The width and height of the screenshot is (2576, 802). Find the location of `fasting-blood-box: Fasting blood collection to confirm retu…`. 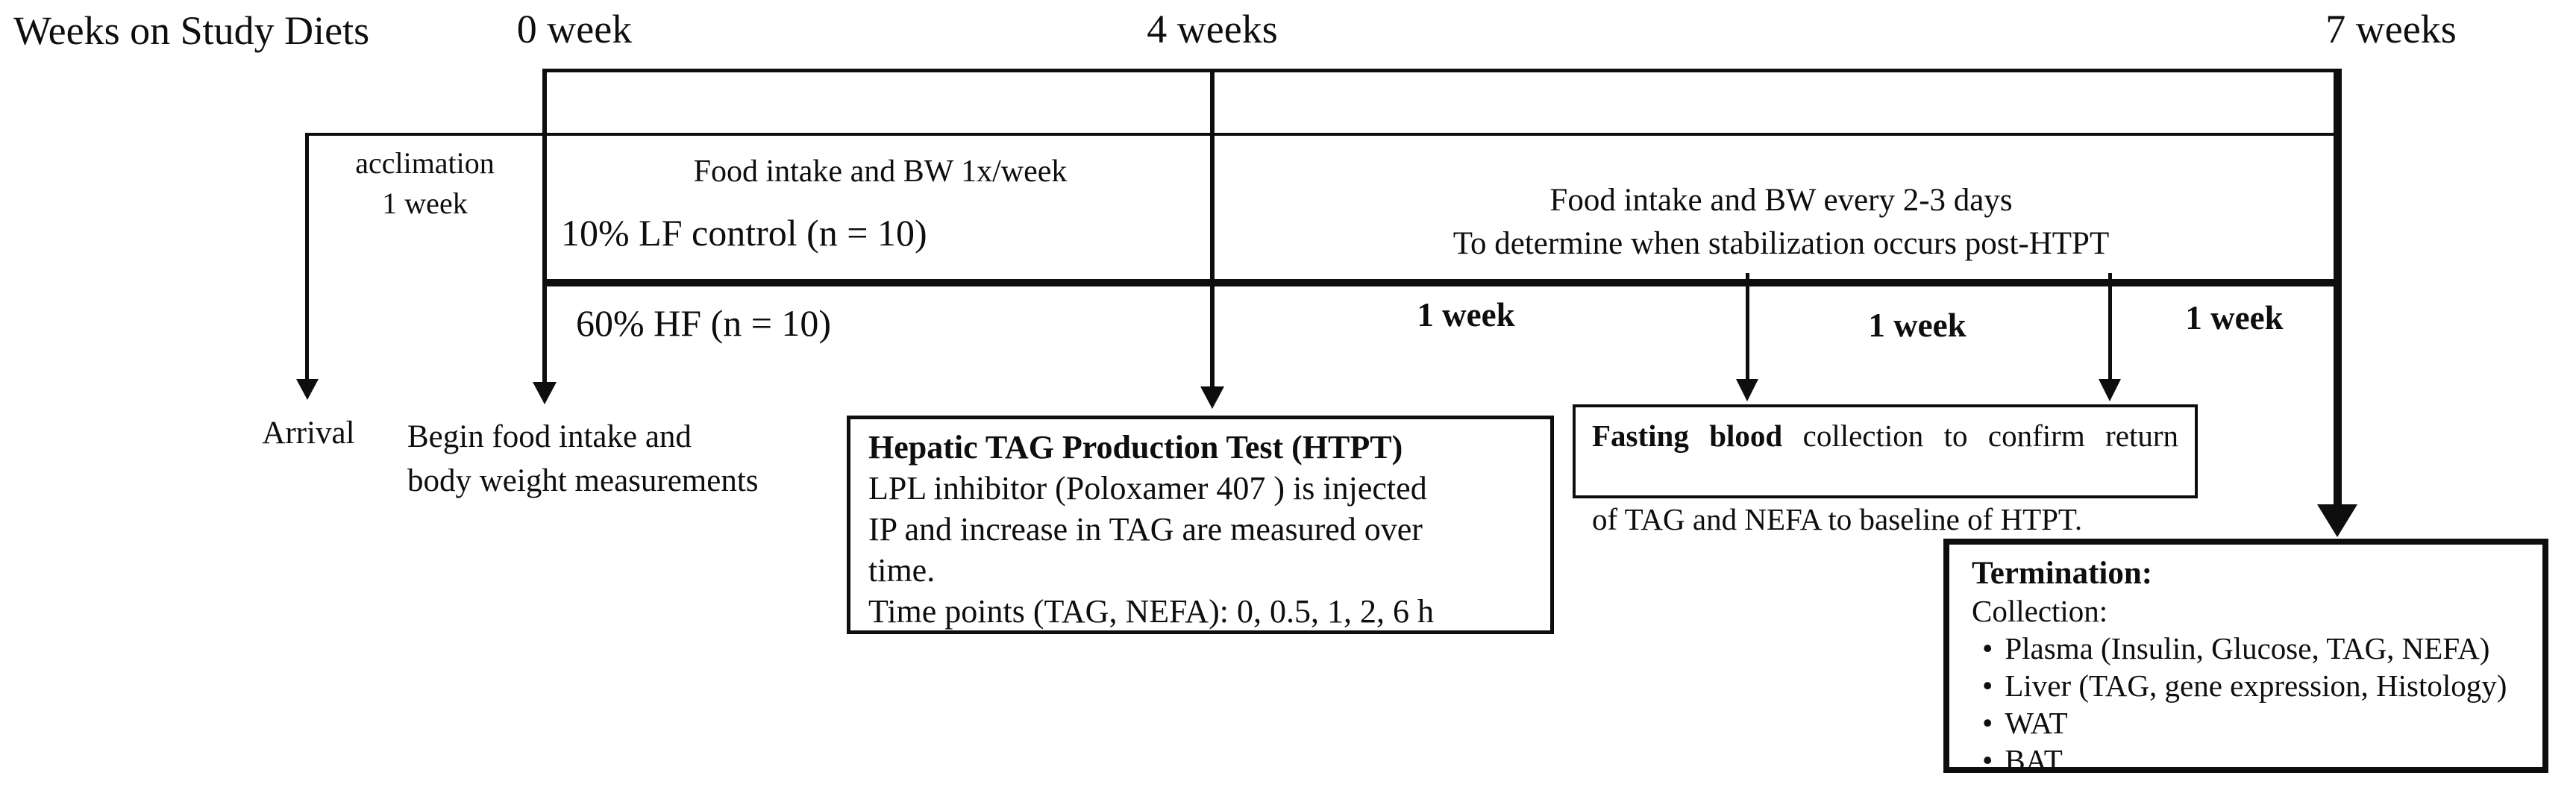

fasting-blood-box: Fasting blood collection to confirm retu… is located at coordinates (1885, 470).